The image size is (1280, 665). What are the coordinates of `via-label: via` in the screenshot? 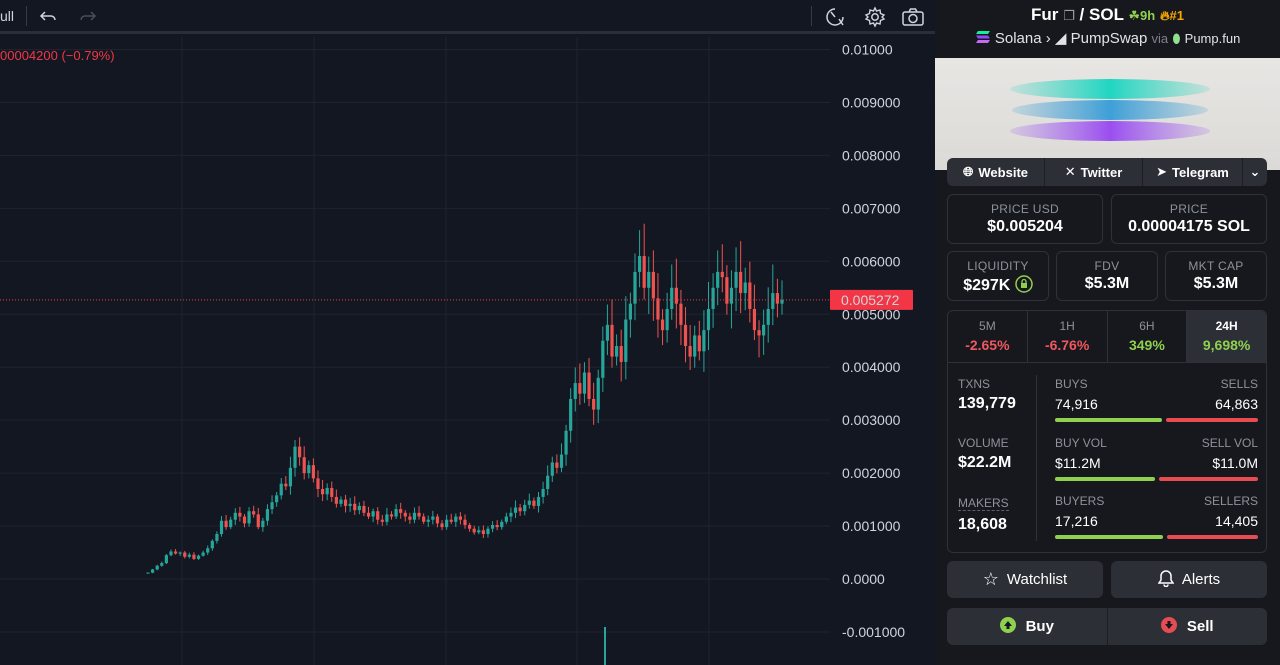 It's located at (1160, 38).